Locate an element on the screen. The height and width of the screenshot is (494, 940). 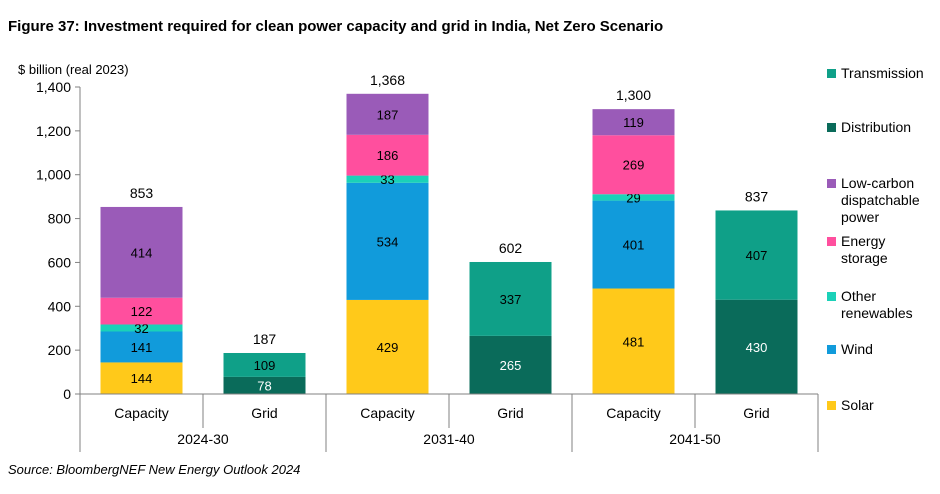
total-label: 853 is located at coordinates (142, 193).